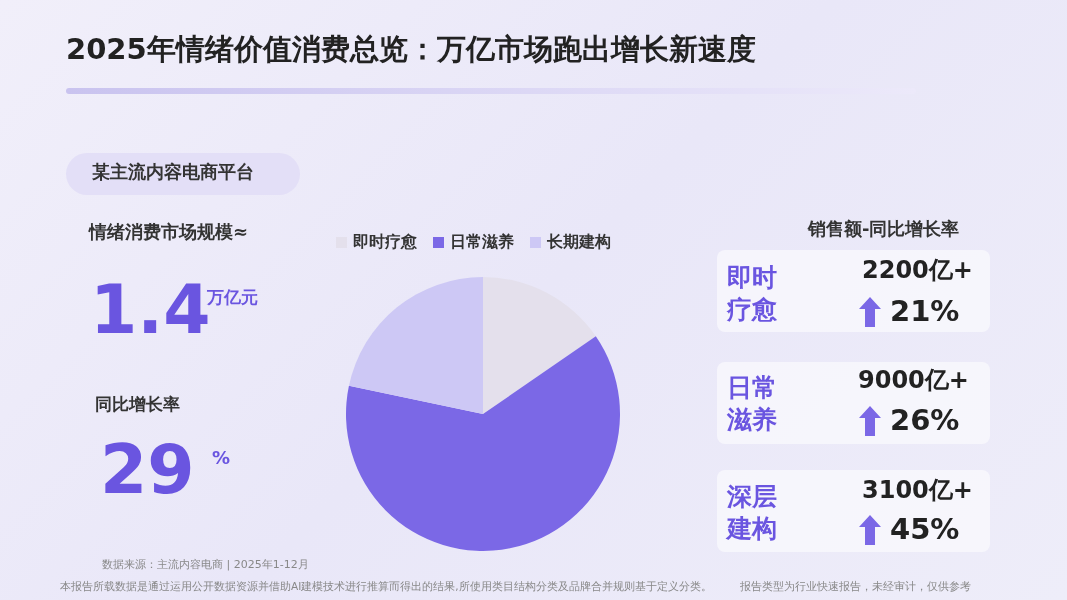 This screenshot has width=1067, height=600. What do you see at coordinates (482, 242) in the screenshot?
I see `legend-label: 日常滋养` at bounding box center [482, 242].